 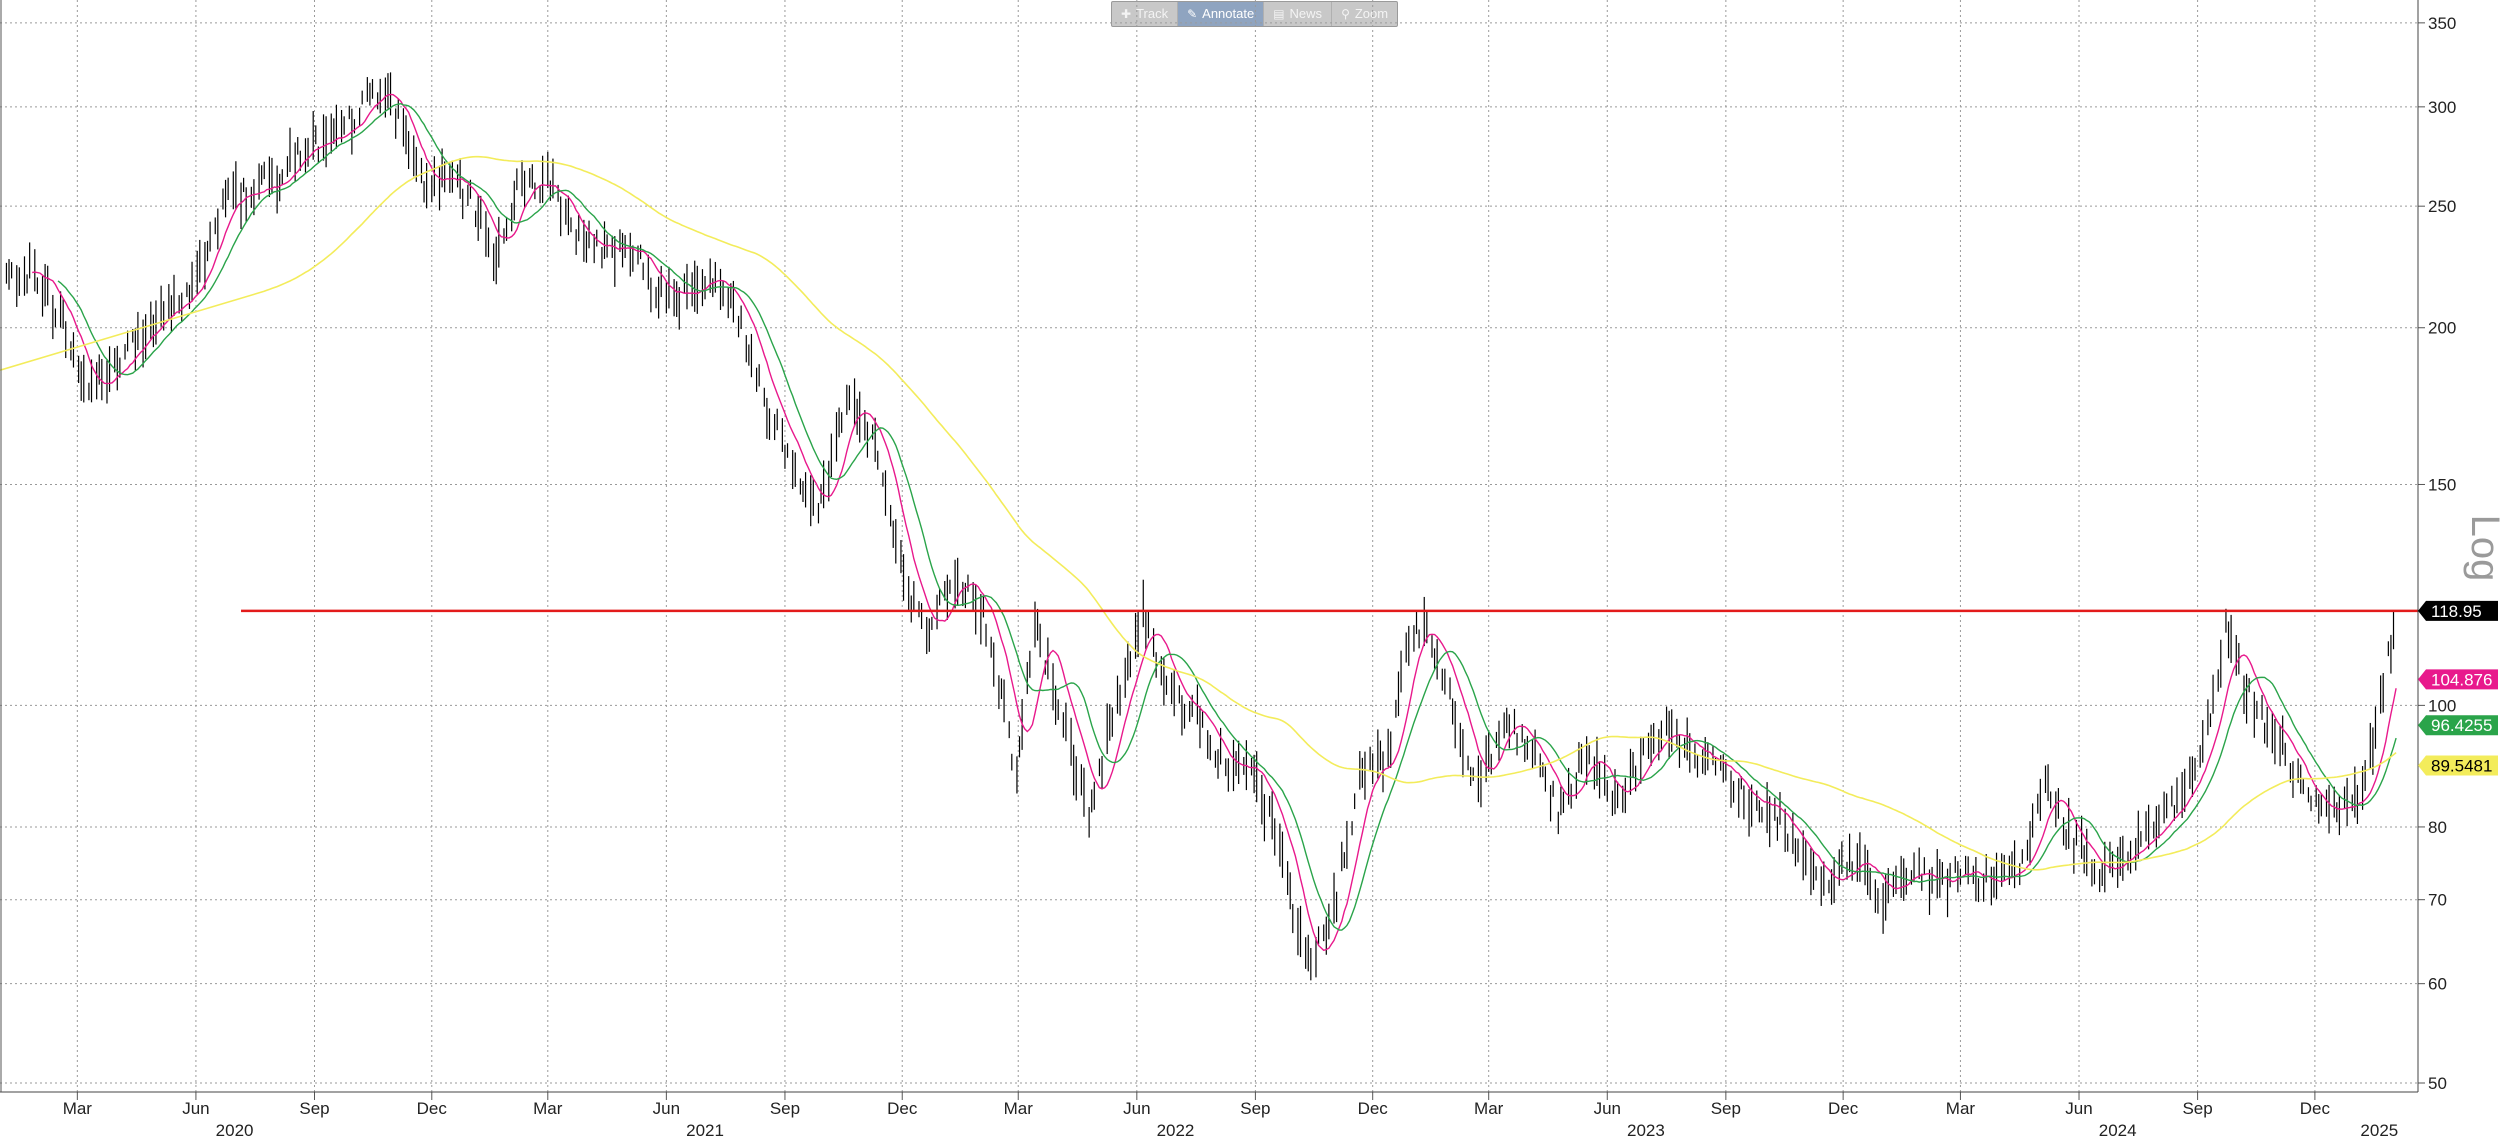 I want to click on x-year-label: 2024, so click(x=2118, y=1130).